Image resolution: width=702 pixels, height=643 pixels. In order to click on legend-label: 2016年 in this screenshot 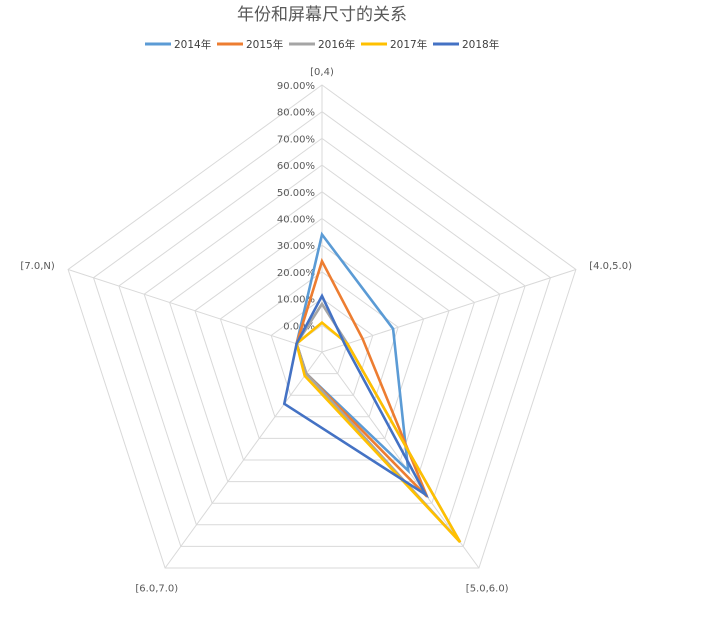, I will do `click(336, 44)`.